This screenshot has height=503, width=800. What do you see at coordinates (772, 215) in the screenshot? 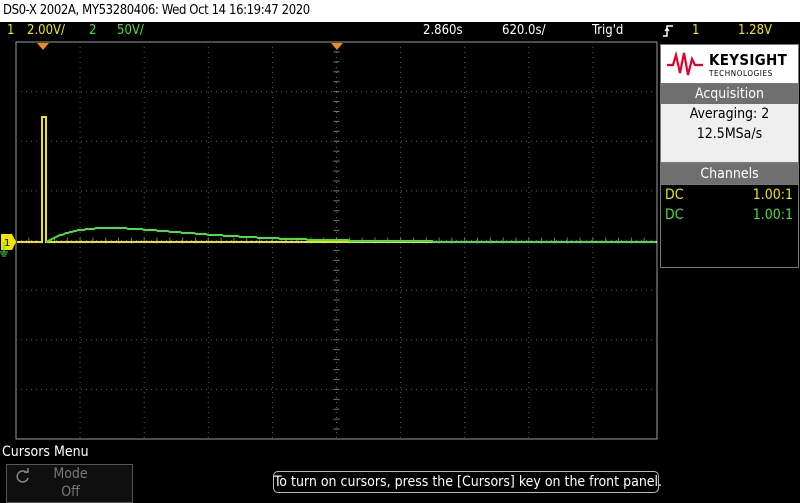
I see `ch2-probe: 1.00:1` at bounding box center [772, 215].